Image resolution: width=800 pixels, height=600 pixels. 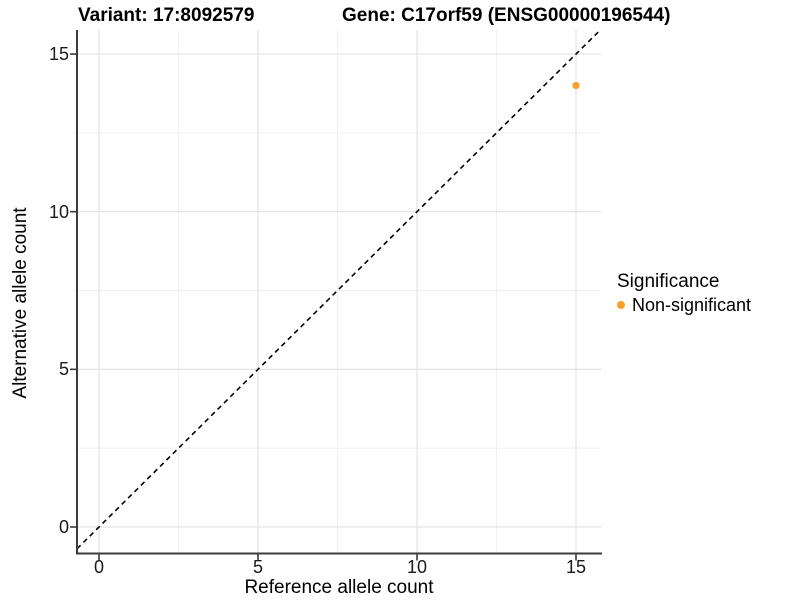 I want to click on plot-title-gene: Gene: C17orf59 (ENSG00000196544), so click(x=506, y=15).